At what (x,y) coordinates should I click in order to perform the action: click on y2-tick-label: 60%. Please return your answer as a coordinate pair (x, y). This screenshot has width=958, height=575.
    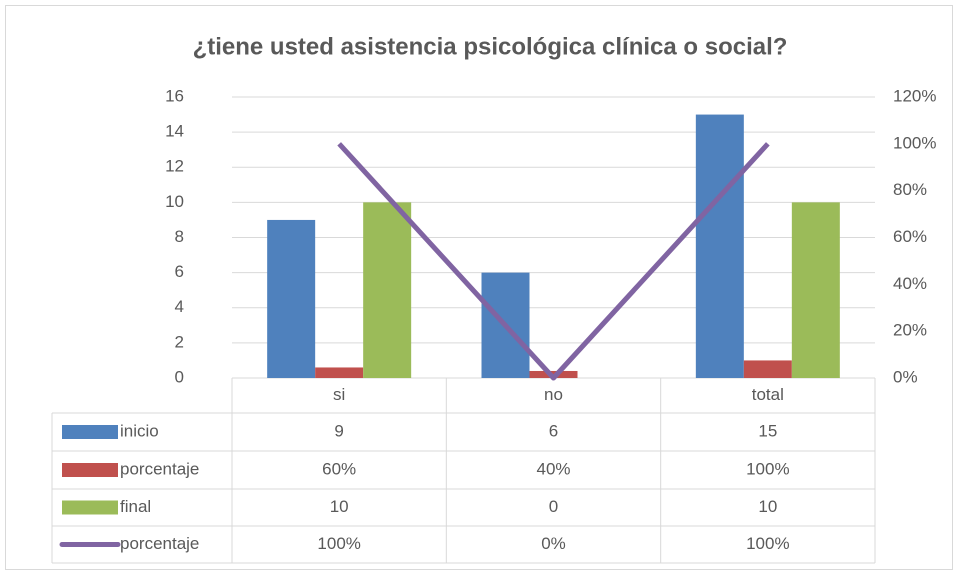
    Looking at the image, I should click on (910, 236).